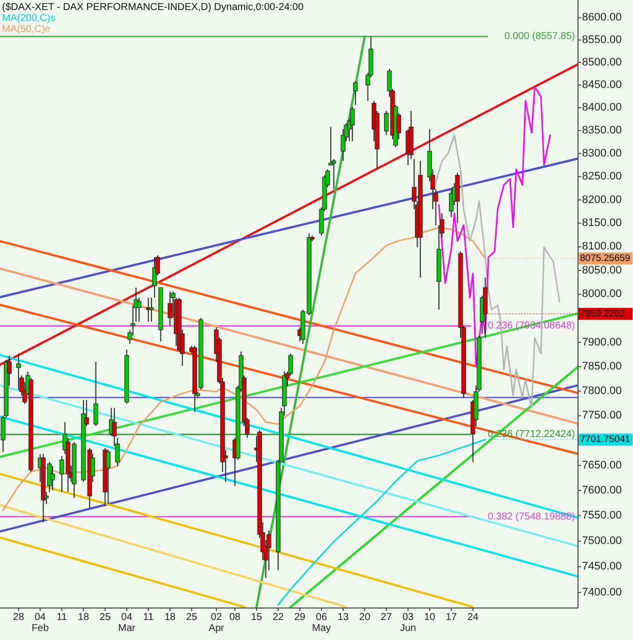  Describe the element at coordinates (602, 342) in the screenshot. I see `y-tick-label: 7900.00` at that location.